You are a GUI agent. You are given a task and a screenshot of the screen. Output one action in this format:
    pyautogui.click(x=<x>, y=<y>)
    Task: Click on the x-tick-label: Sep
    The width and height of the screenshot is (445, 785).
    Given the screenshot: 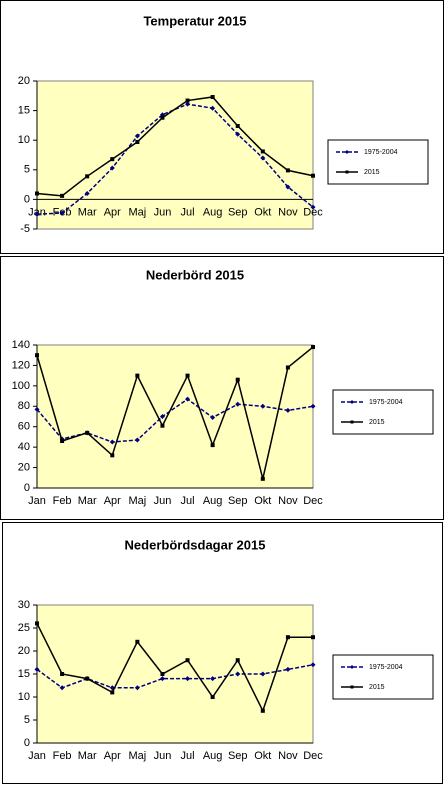 What is the action you would take?
    pyautogui.click(x=238, y=212)
    